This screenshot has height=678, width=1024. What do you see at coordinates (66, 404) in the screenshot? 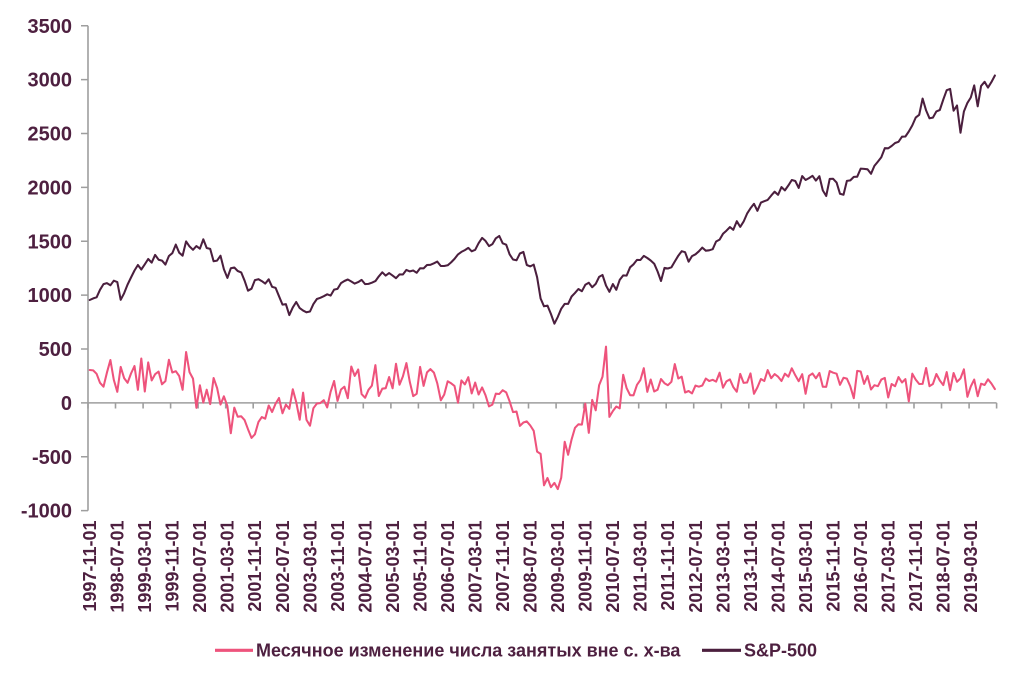
I see `svg-text: 0` at bounding box center [66, 404].